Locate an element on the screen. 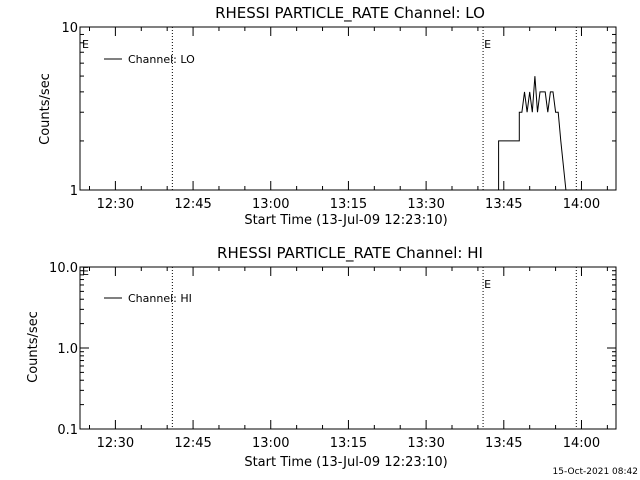 This screenshot has height=480, width=640. x-tick-label-hi: 13:15 is located at coordinates (348, 443).